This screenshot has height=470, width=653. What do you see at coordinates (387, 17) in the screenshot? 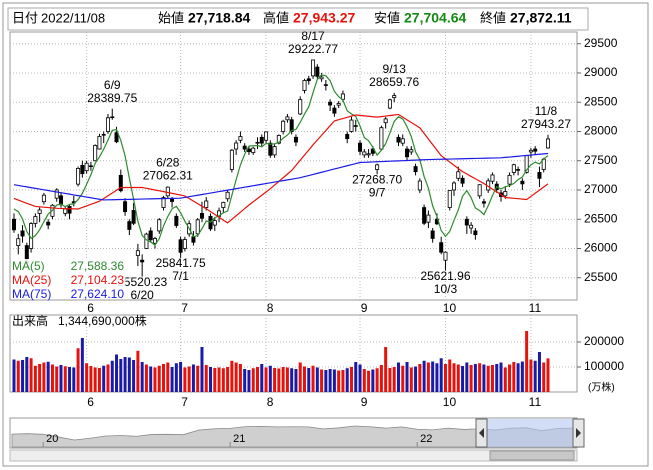
I see `field-label: 安値` at bounding box center [387, 17].